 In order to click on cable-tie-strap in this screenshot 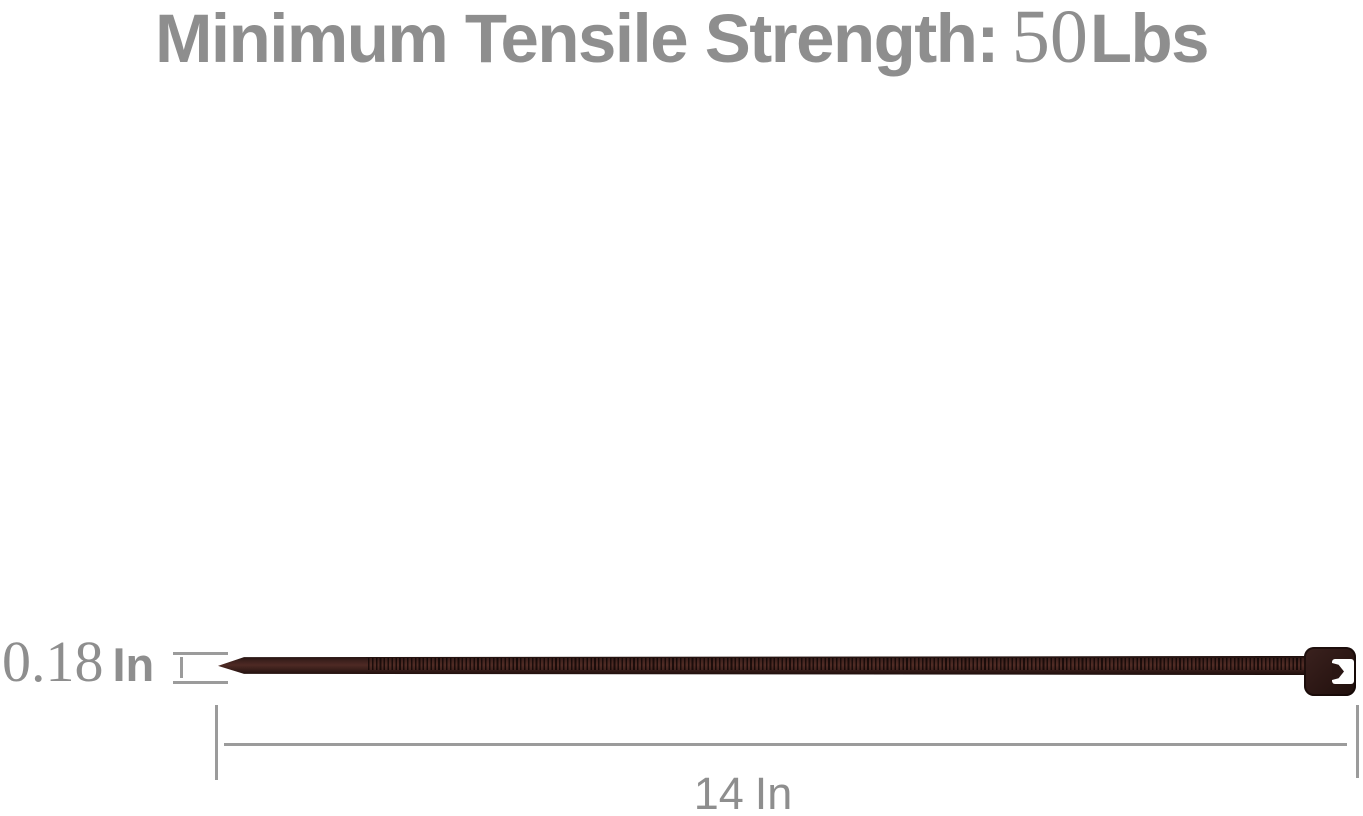, I will do `click(764, 665)`.